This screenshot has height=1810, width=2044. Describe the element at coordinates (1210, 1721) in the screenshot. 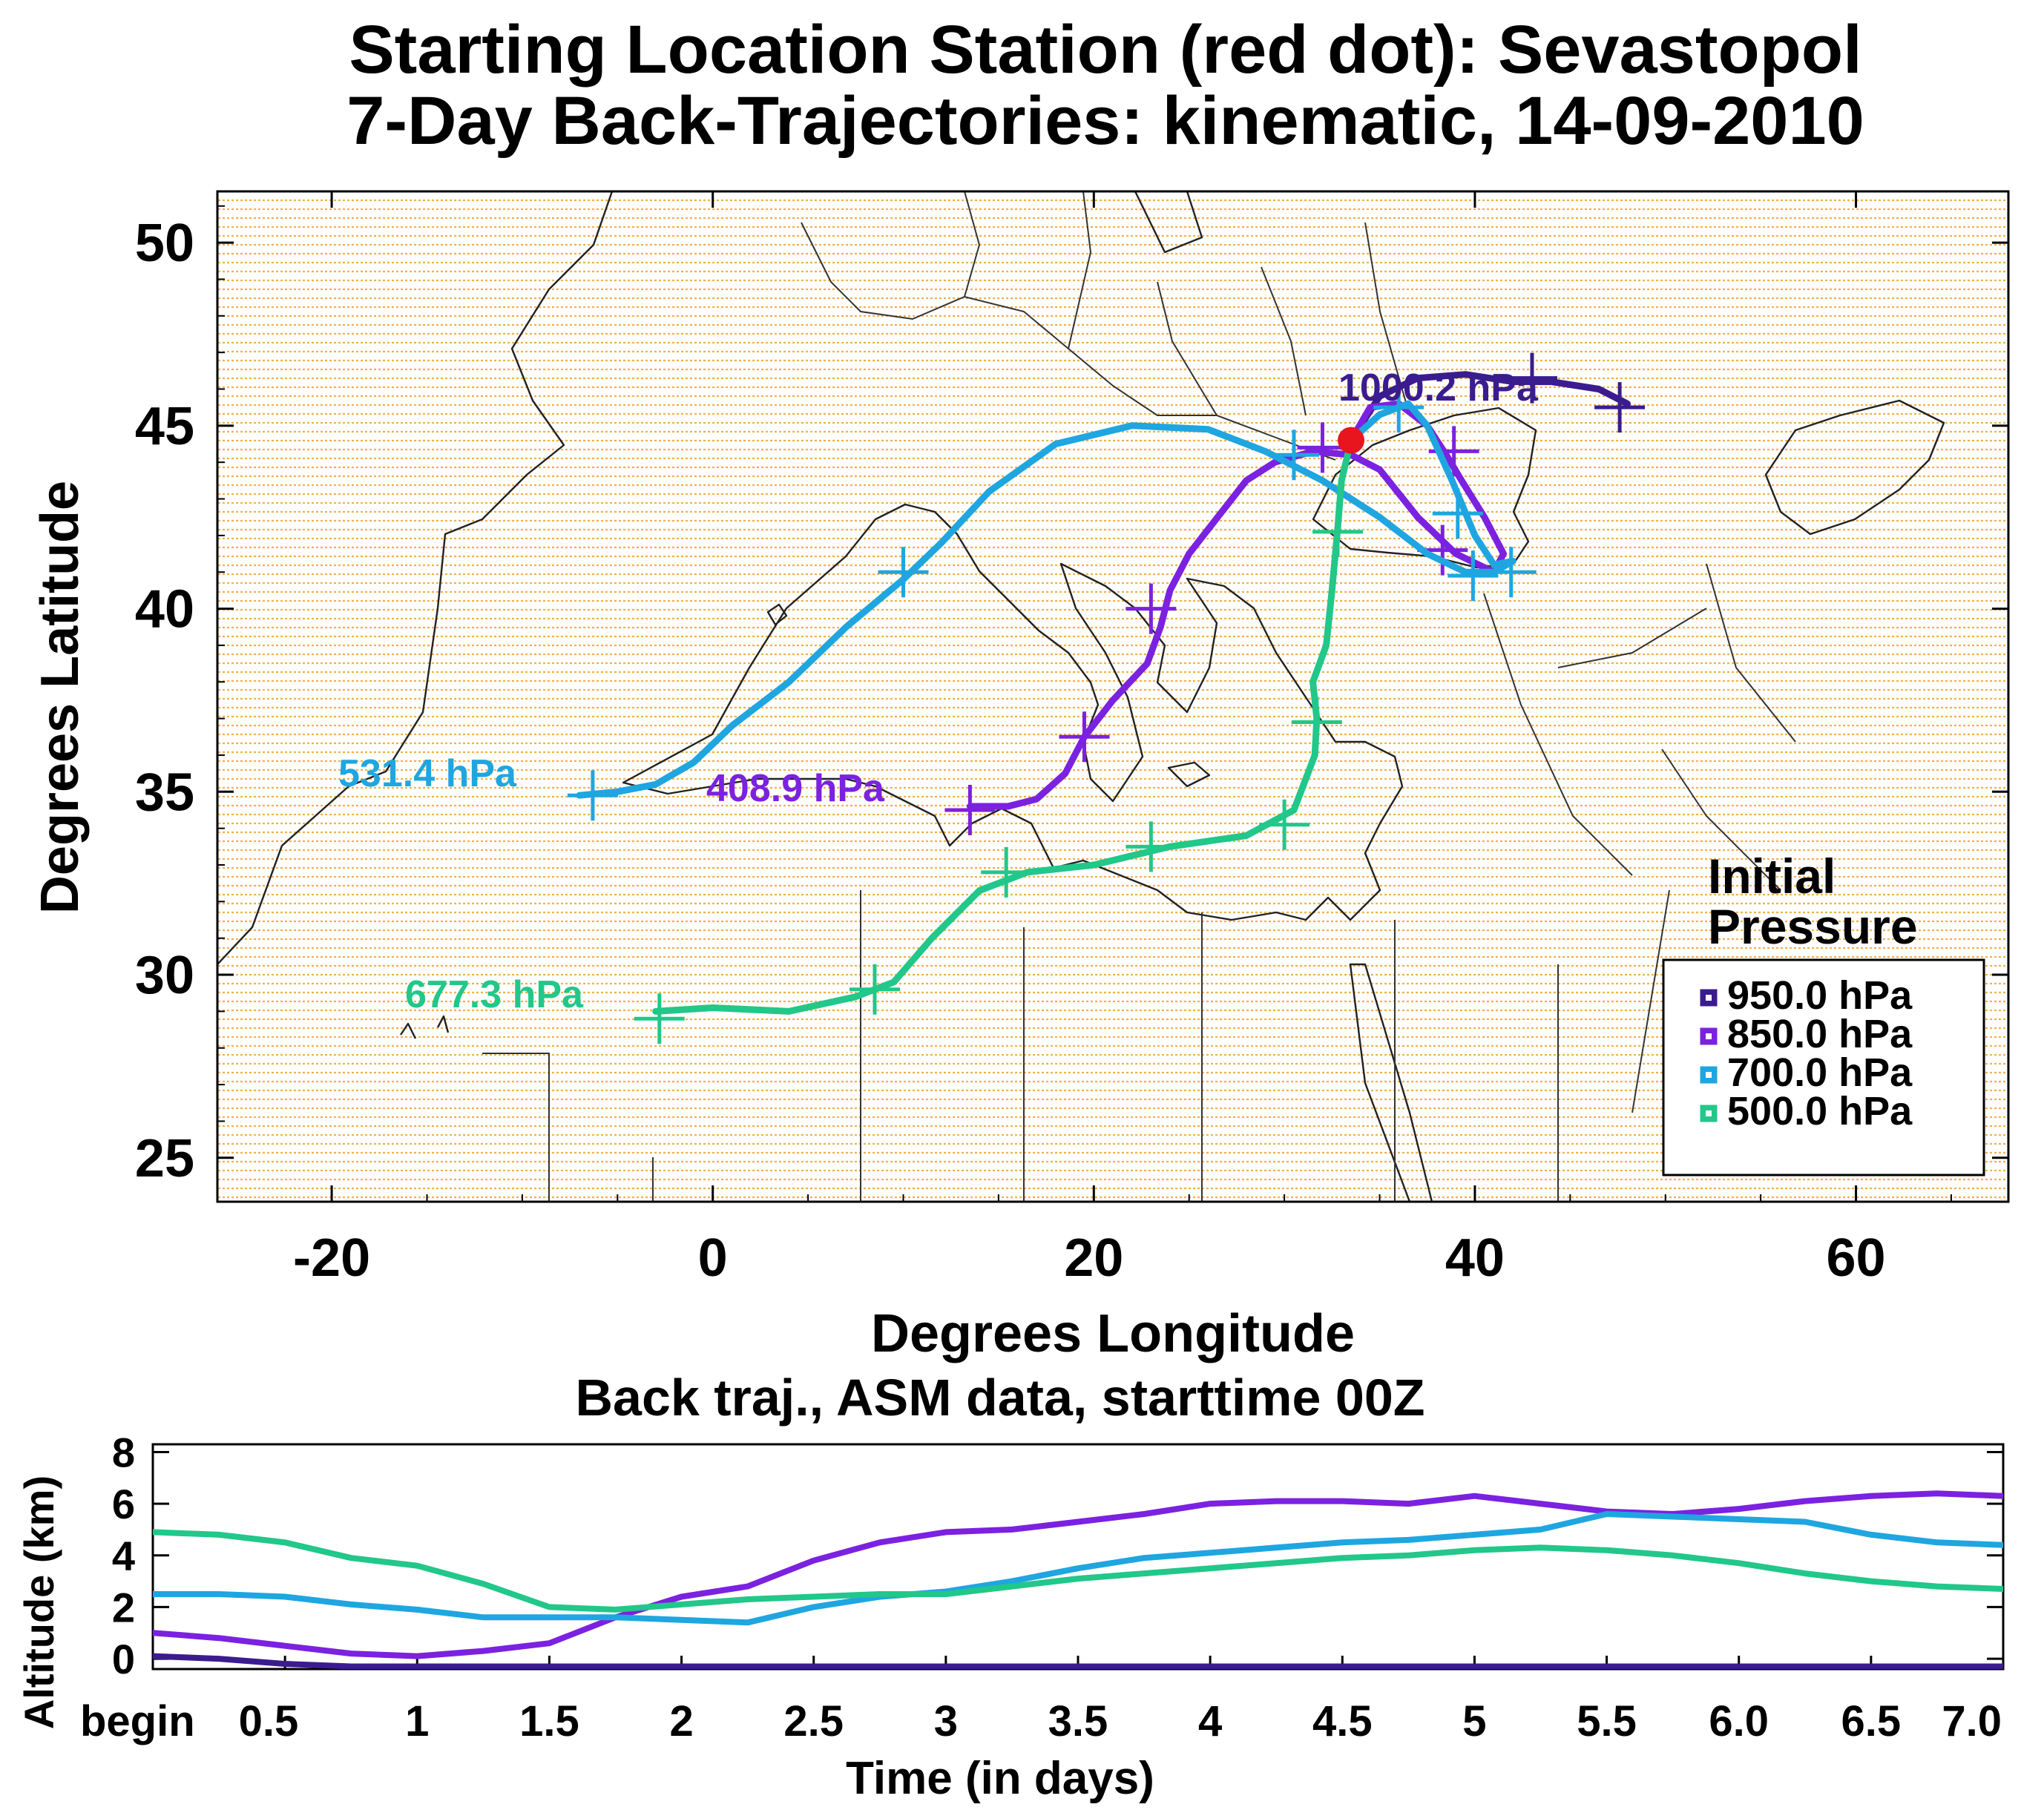

I see `alt-xtick-label: 4` at that location.